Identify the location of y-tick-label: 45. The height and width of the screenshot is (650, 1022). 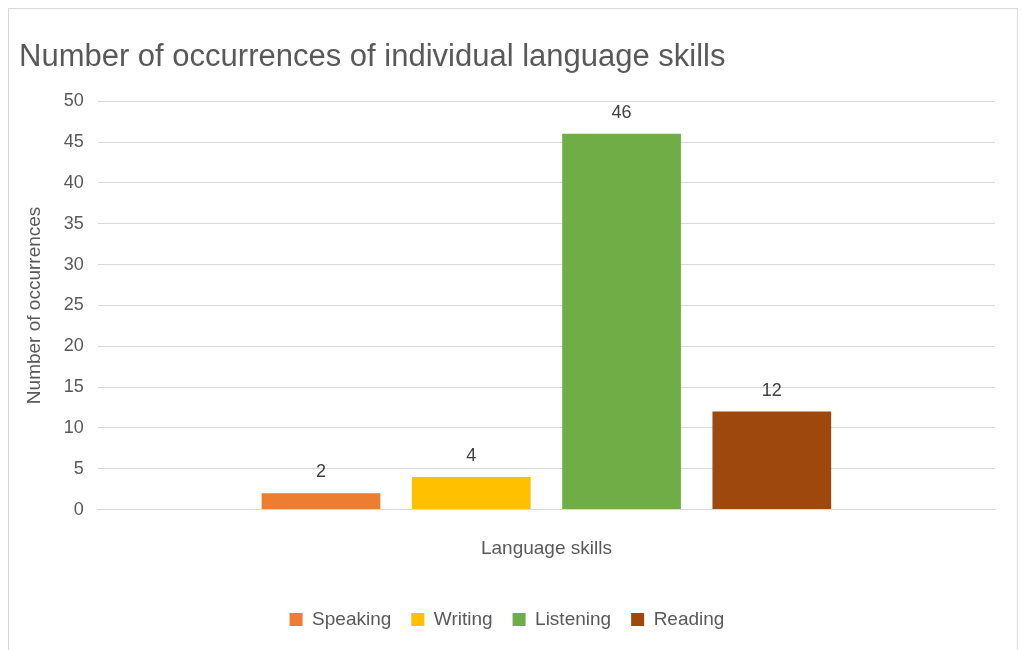
(73, 141).